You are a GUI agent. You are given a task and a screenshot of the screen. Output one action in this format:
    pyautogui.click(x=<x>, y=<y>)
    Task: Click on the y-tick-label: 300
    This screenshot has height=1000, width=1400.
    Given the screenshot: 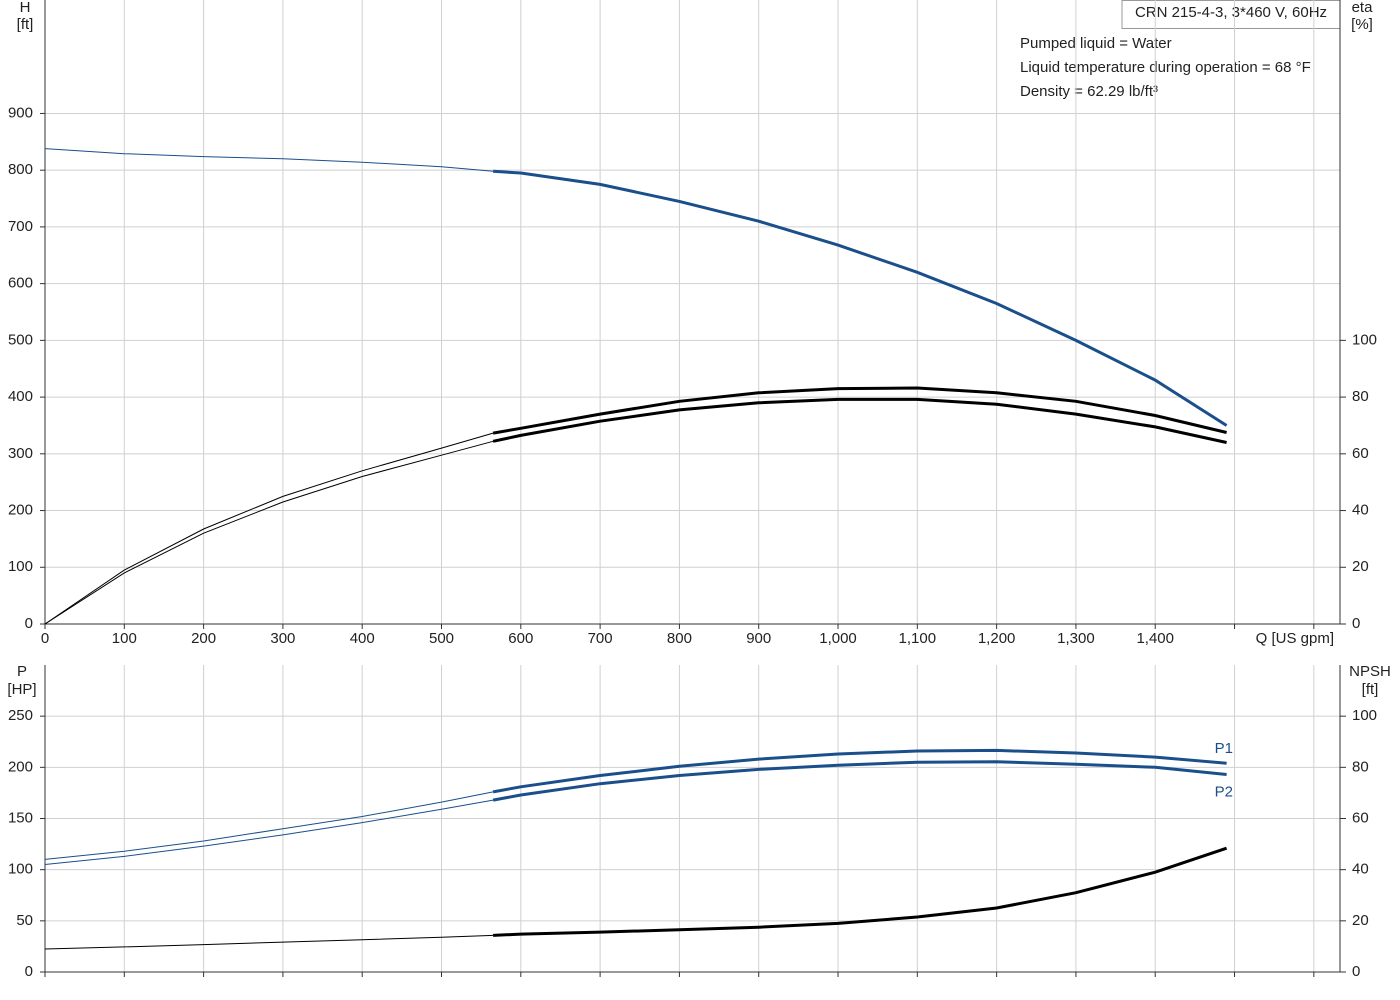 What is the action you would take?
    pyautogui.click(x=20, y=453)
    